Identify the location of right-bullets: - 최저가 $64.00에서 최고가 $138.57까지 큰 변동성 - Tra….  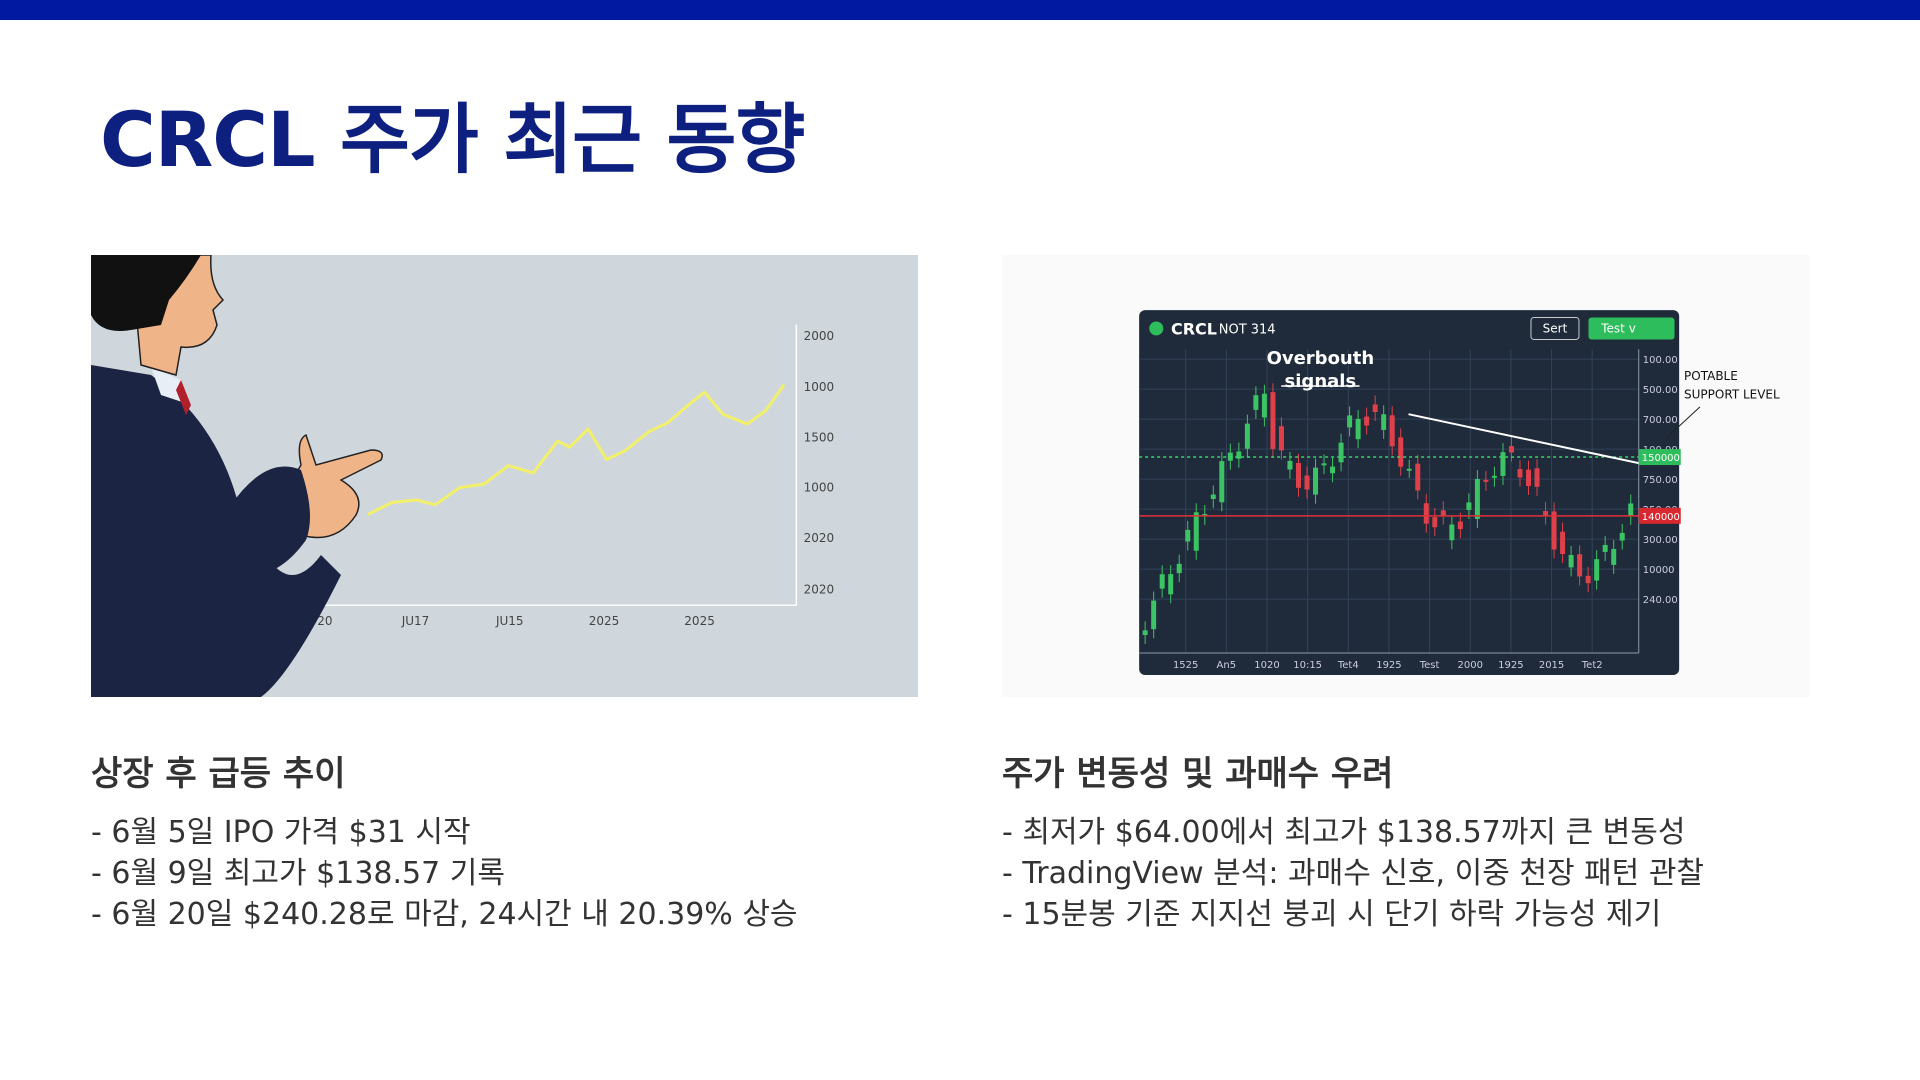
(1353, 873).